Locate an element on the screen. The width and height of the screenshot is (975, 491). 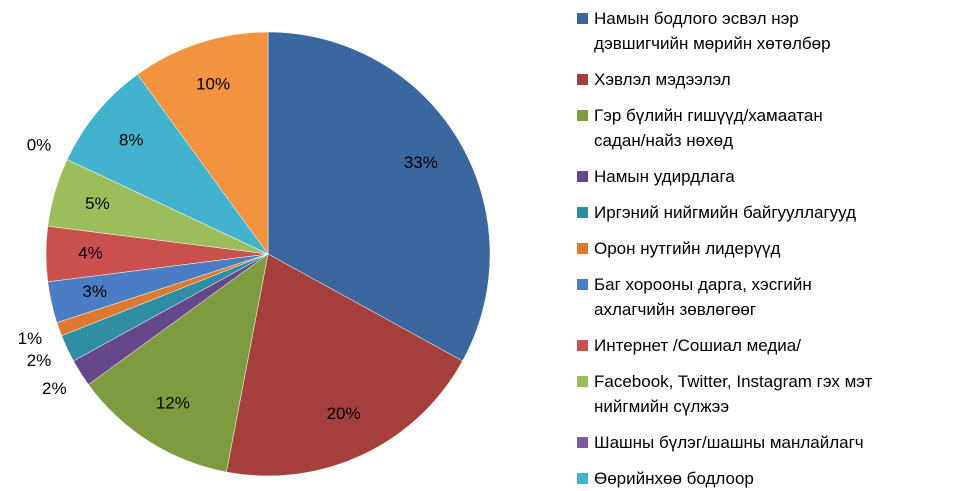
legend-label: Намын удирдлага is located at coordinates (664, 176).